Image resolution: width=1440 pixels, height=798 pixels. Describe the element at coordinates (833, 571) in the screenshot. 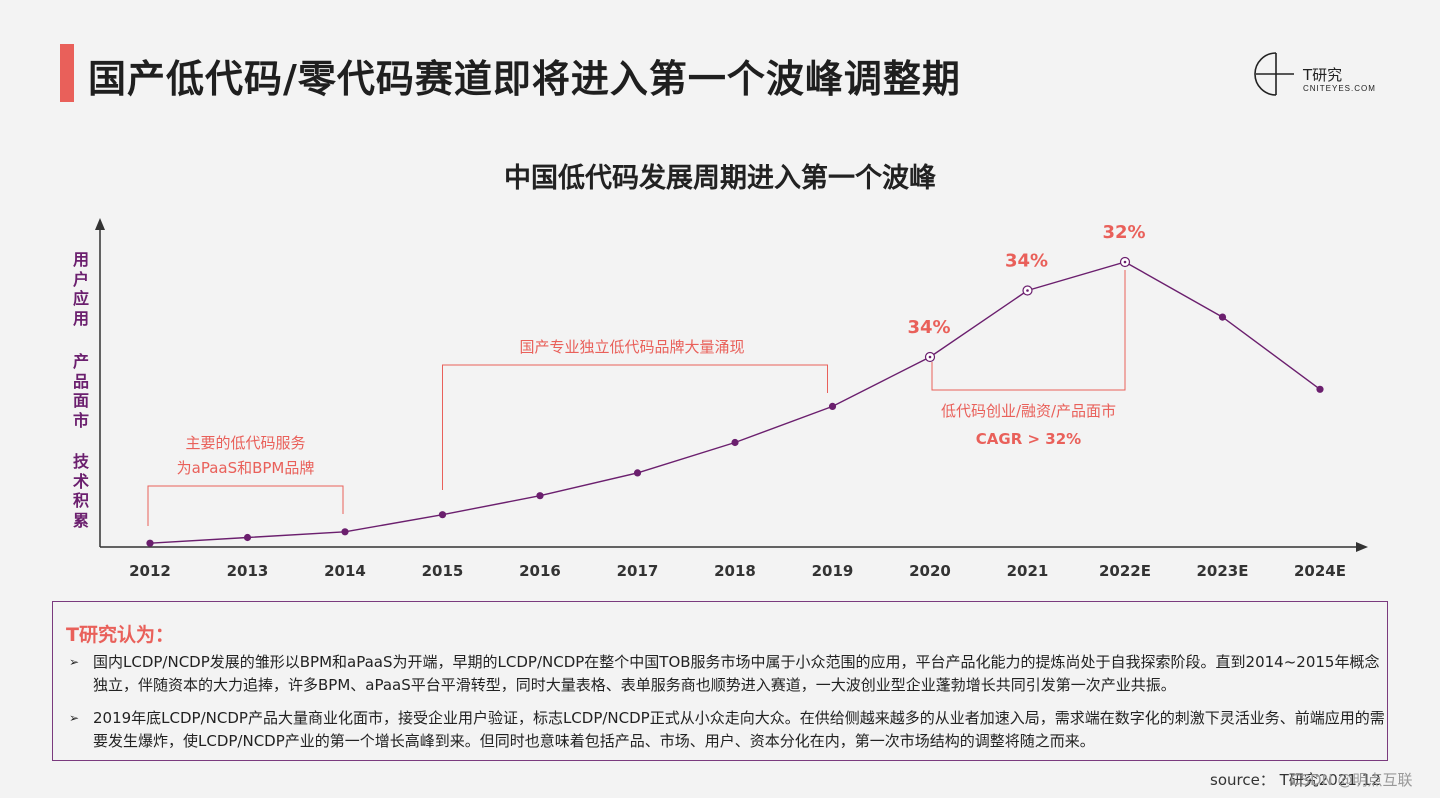

I see `x-tick-label: 2019` at that location.